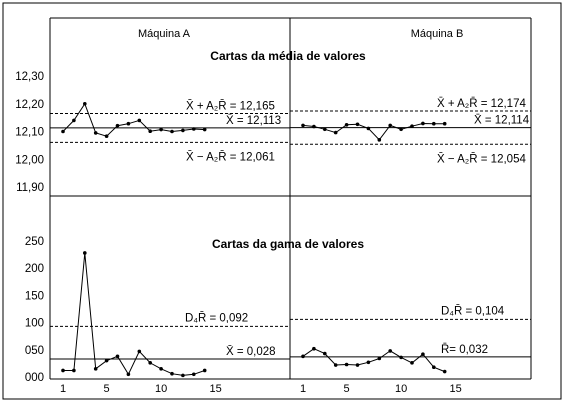 The width and height of the screenshot is (565, 403). Describe the element at coordinates (481, 159) in the screenshot. I see `limit-label: X̄ − A₂R̄ = 12,054` at that location.